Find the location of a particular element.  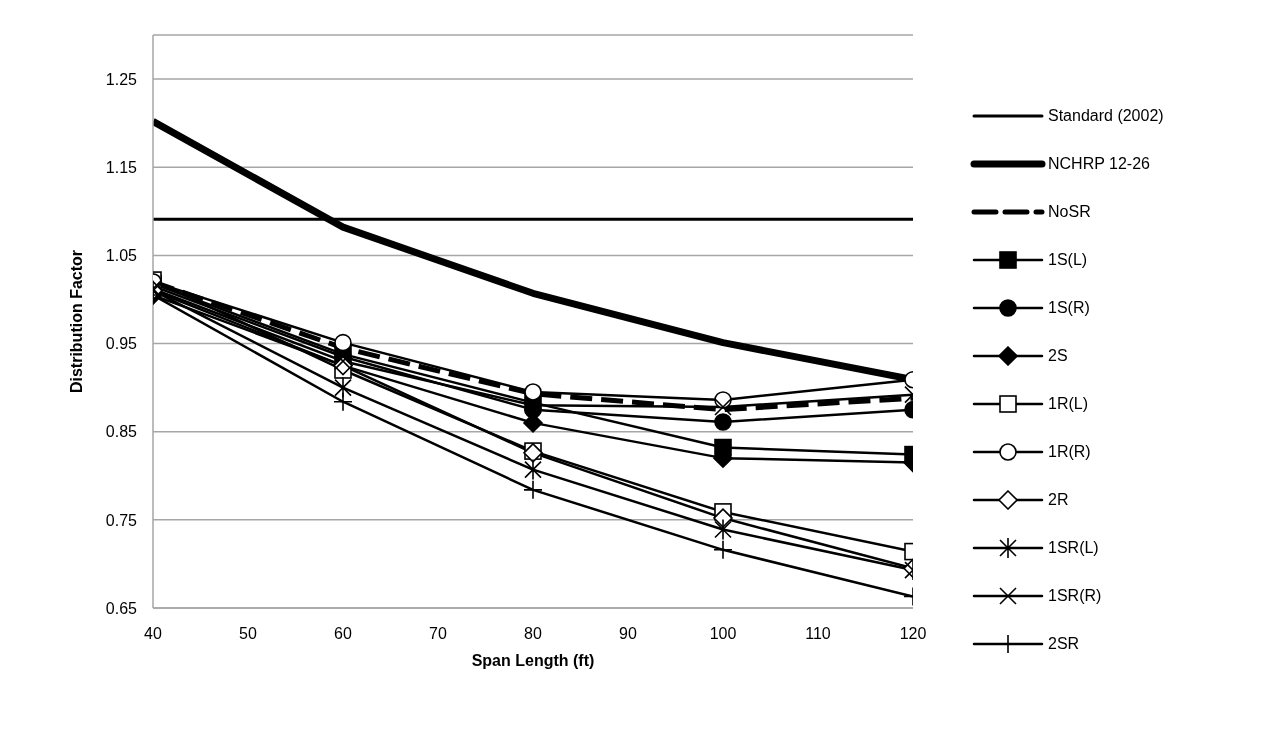

x-tick-label: 100 is located at coordinates (723, 634).